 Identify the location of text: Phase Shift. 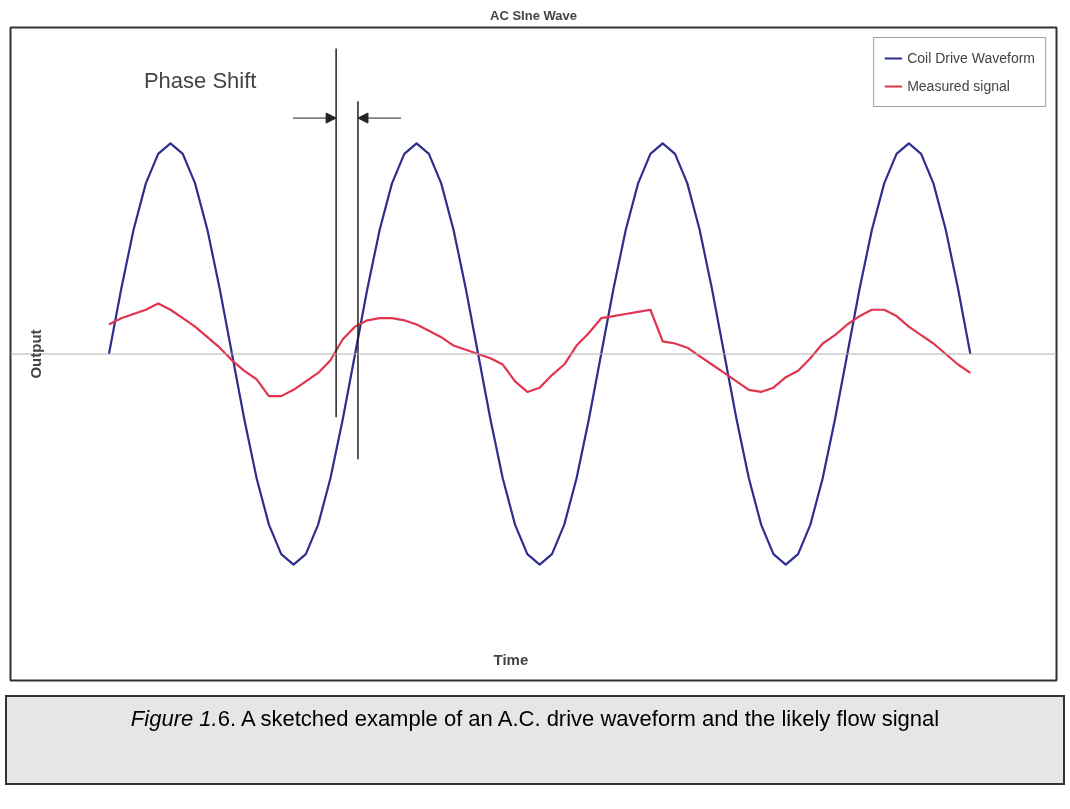
(200, 80).